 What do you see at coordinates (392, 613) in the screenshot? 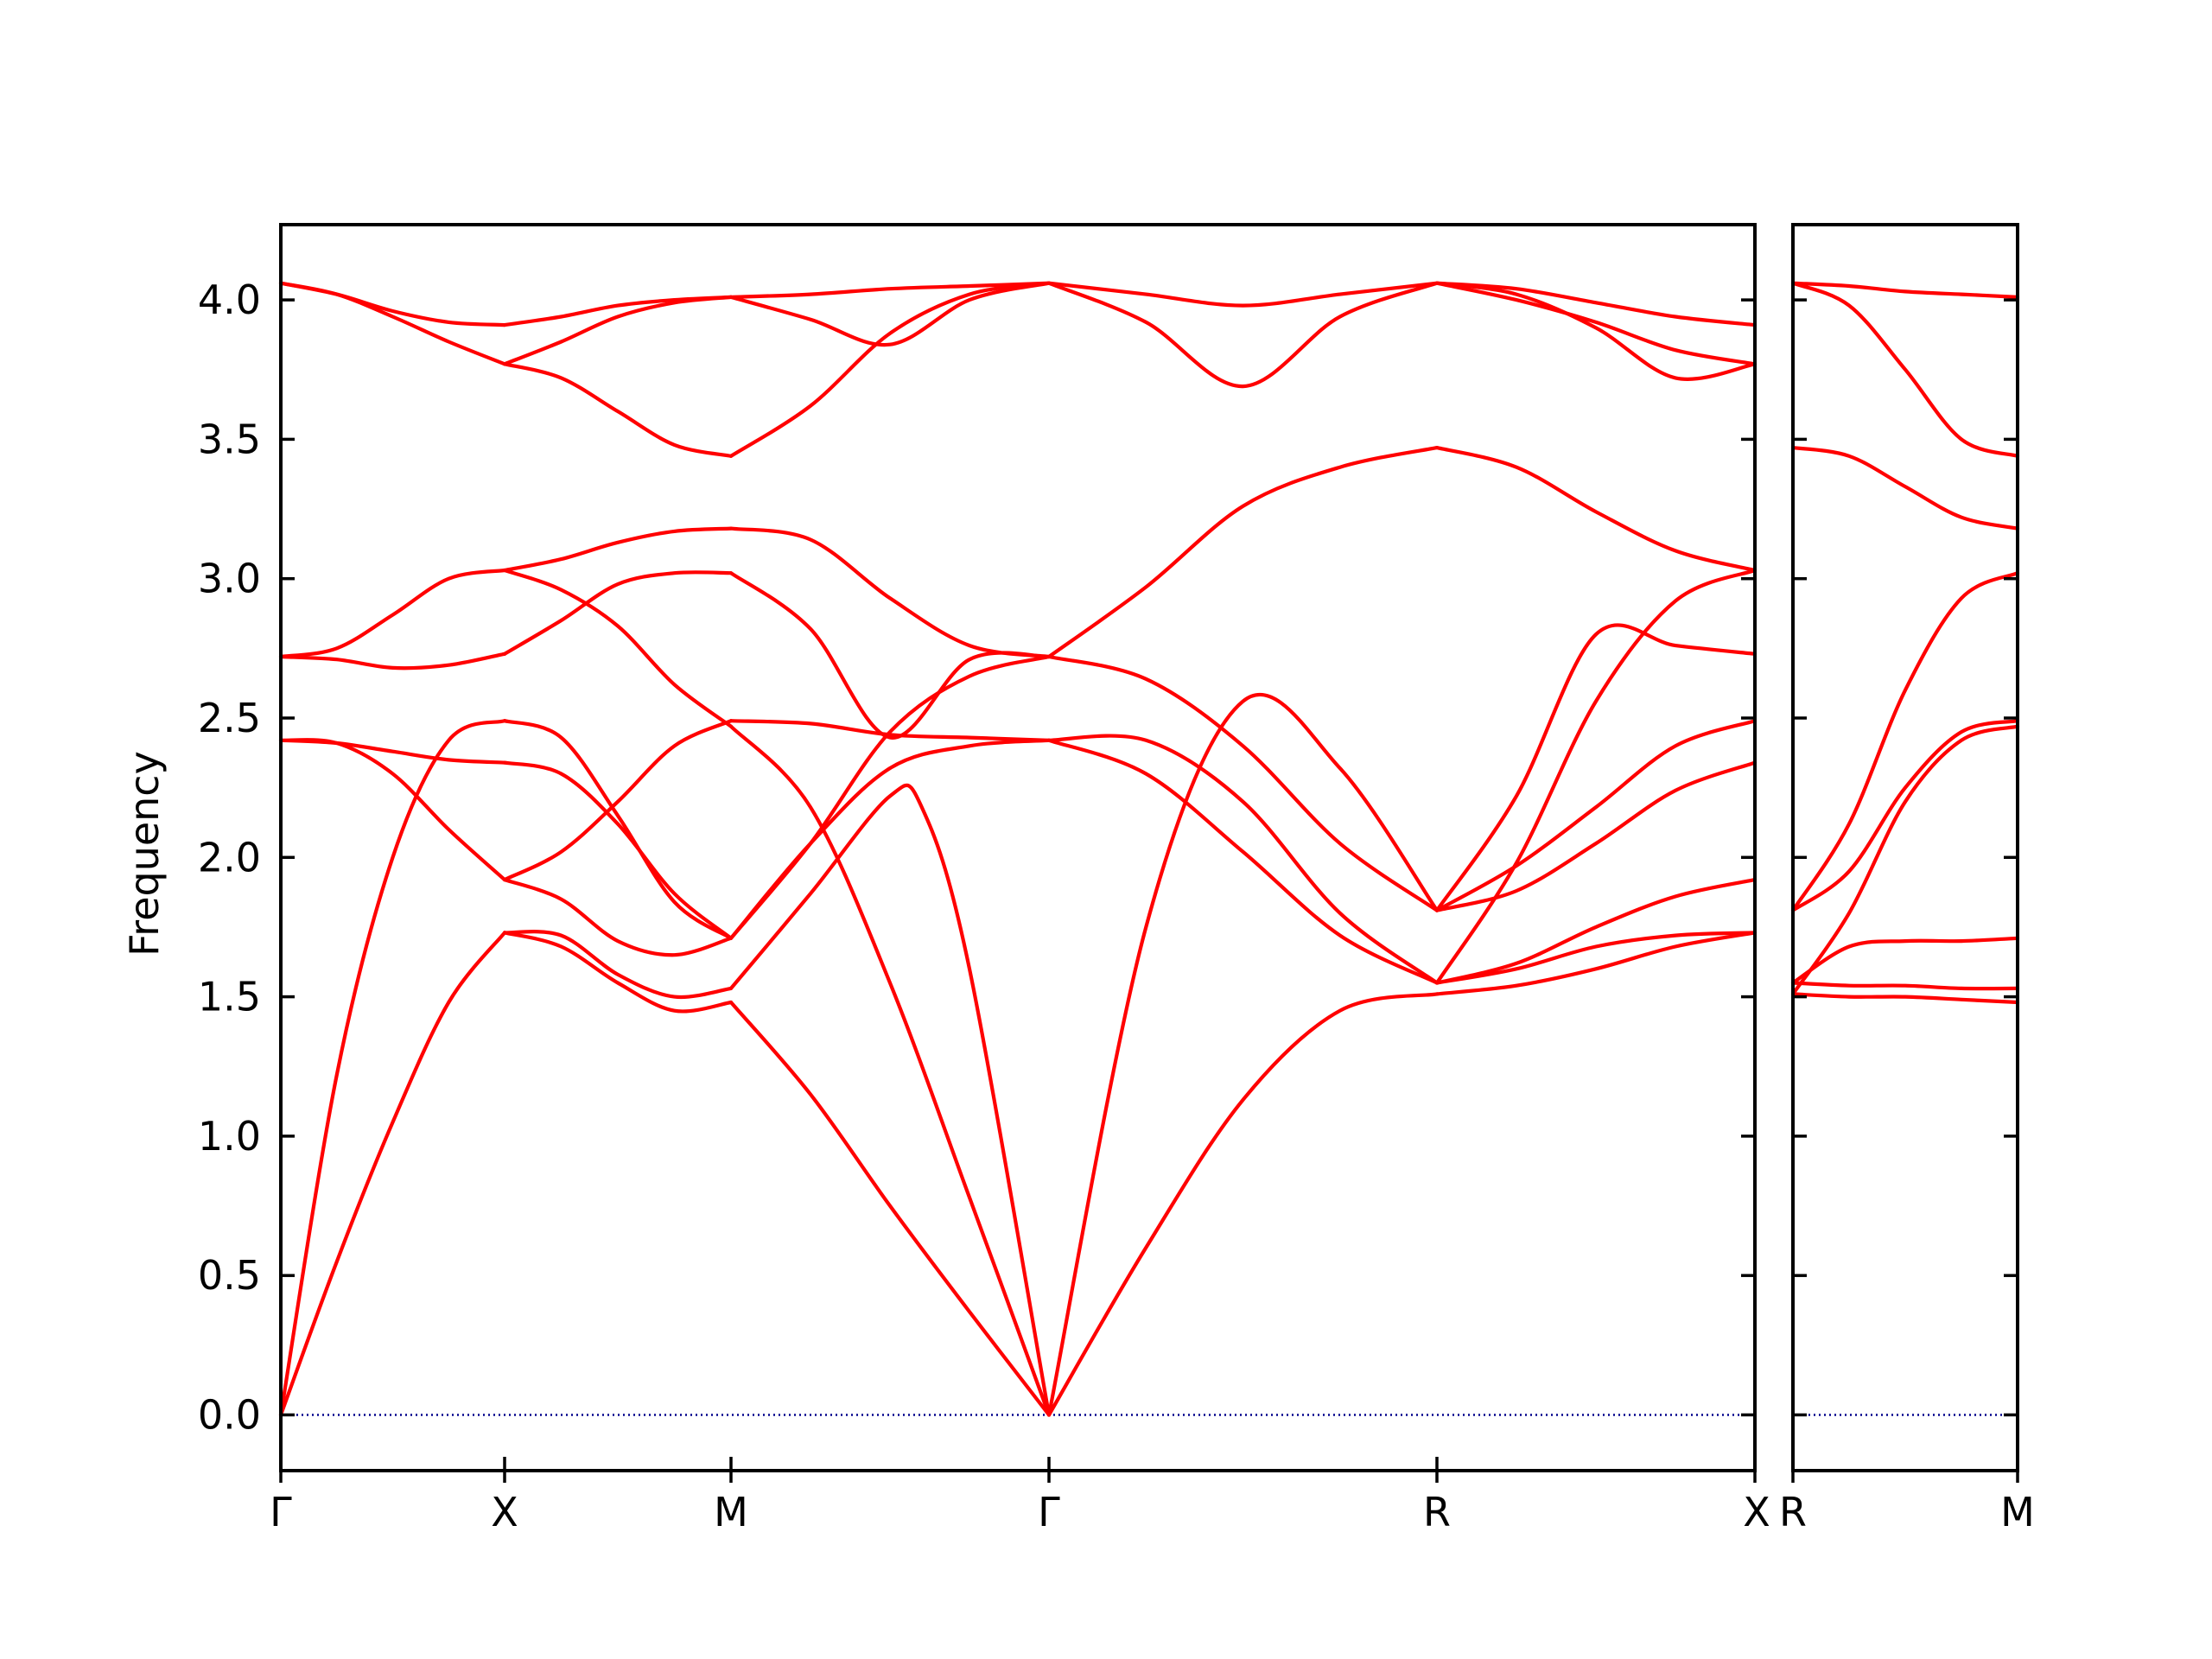
I see `band-line-Γ-X-6` at bounding box center [392, 613].